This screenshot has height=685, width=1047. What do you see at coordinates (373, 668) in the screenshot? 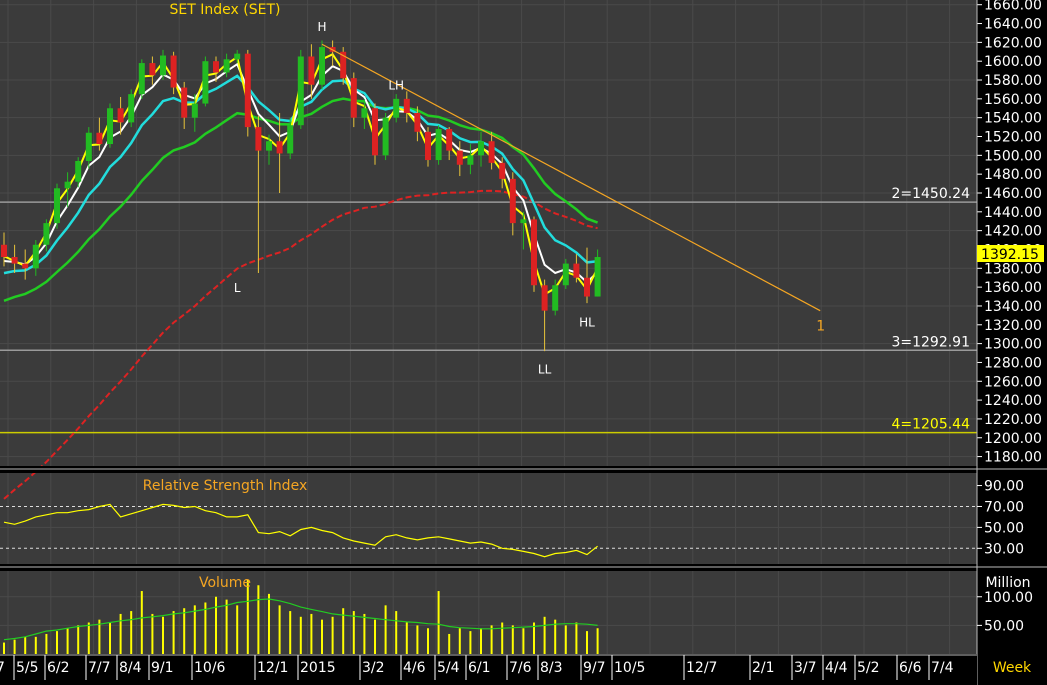
I see `time-tick-label: 3/2` at bounding box center [373, 668].